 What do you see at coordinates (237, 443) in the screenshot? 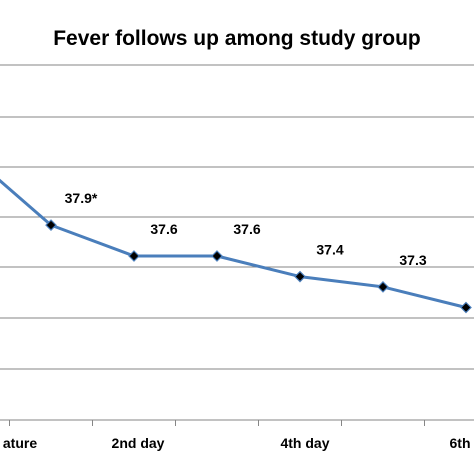
I see `x-axis-labels: ature 2nd day 4th day 6th` at bounding box center [237, 443].